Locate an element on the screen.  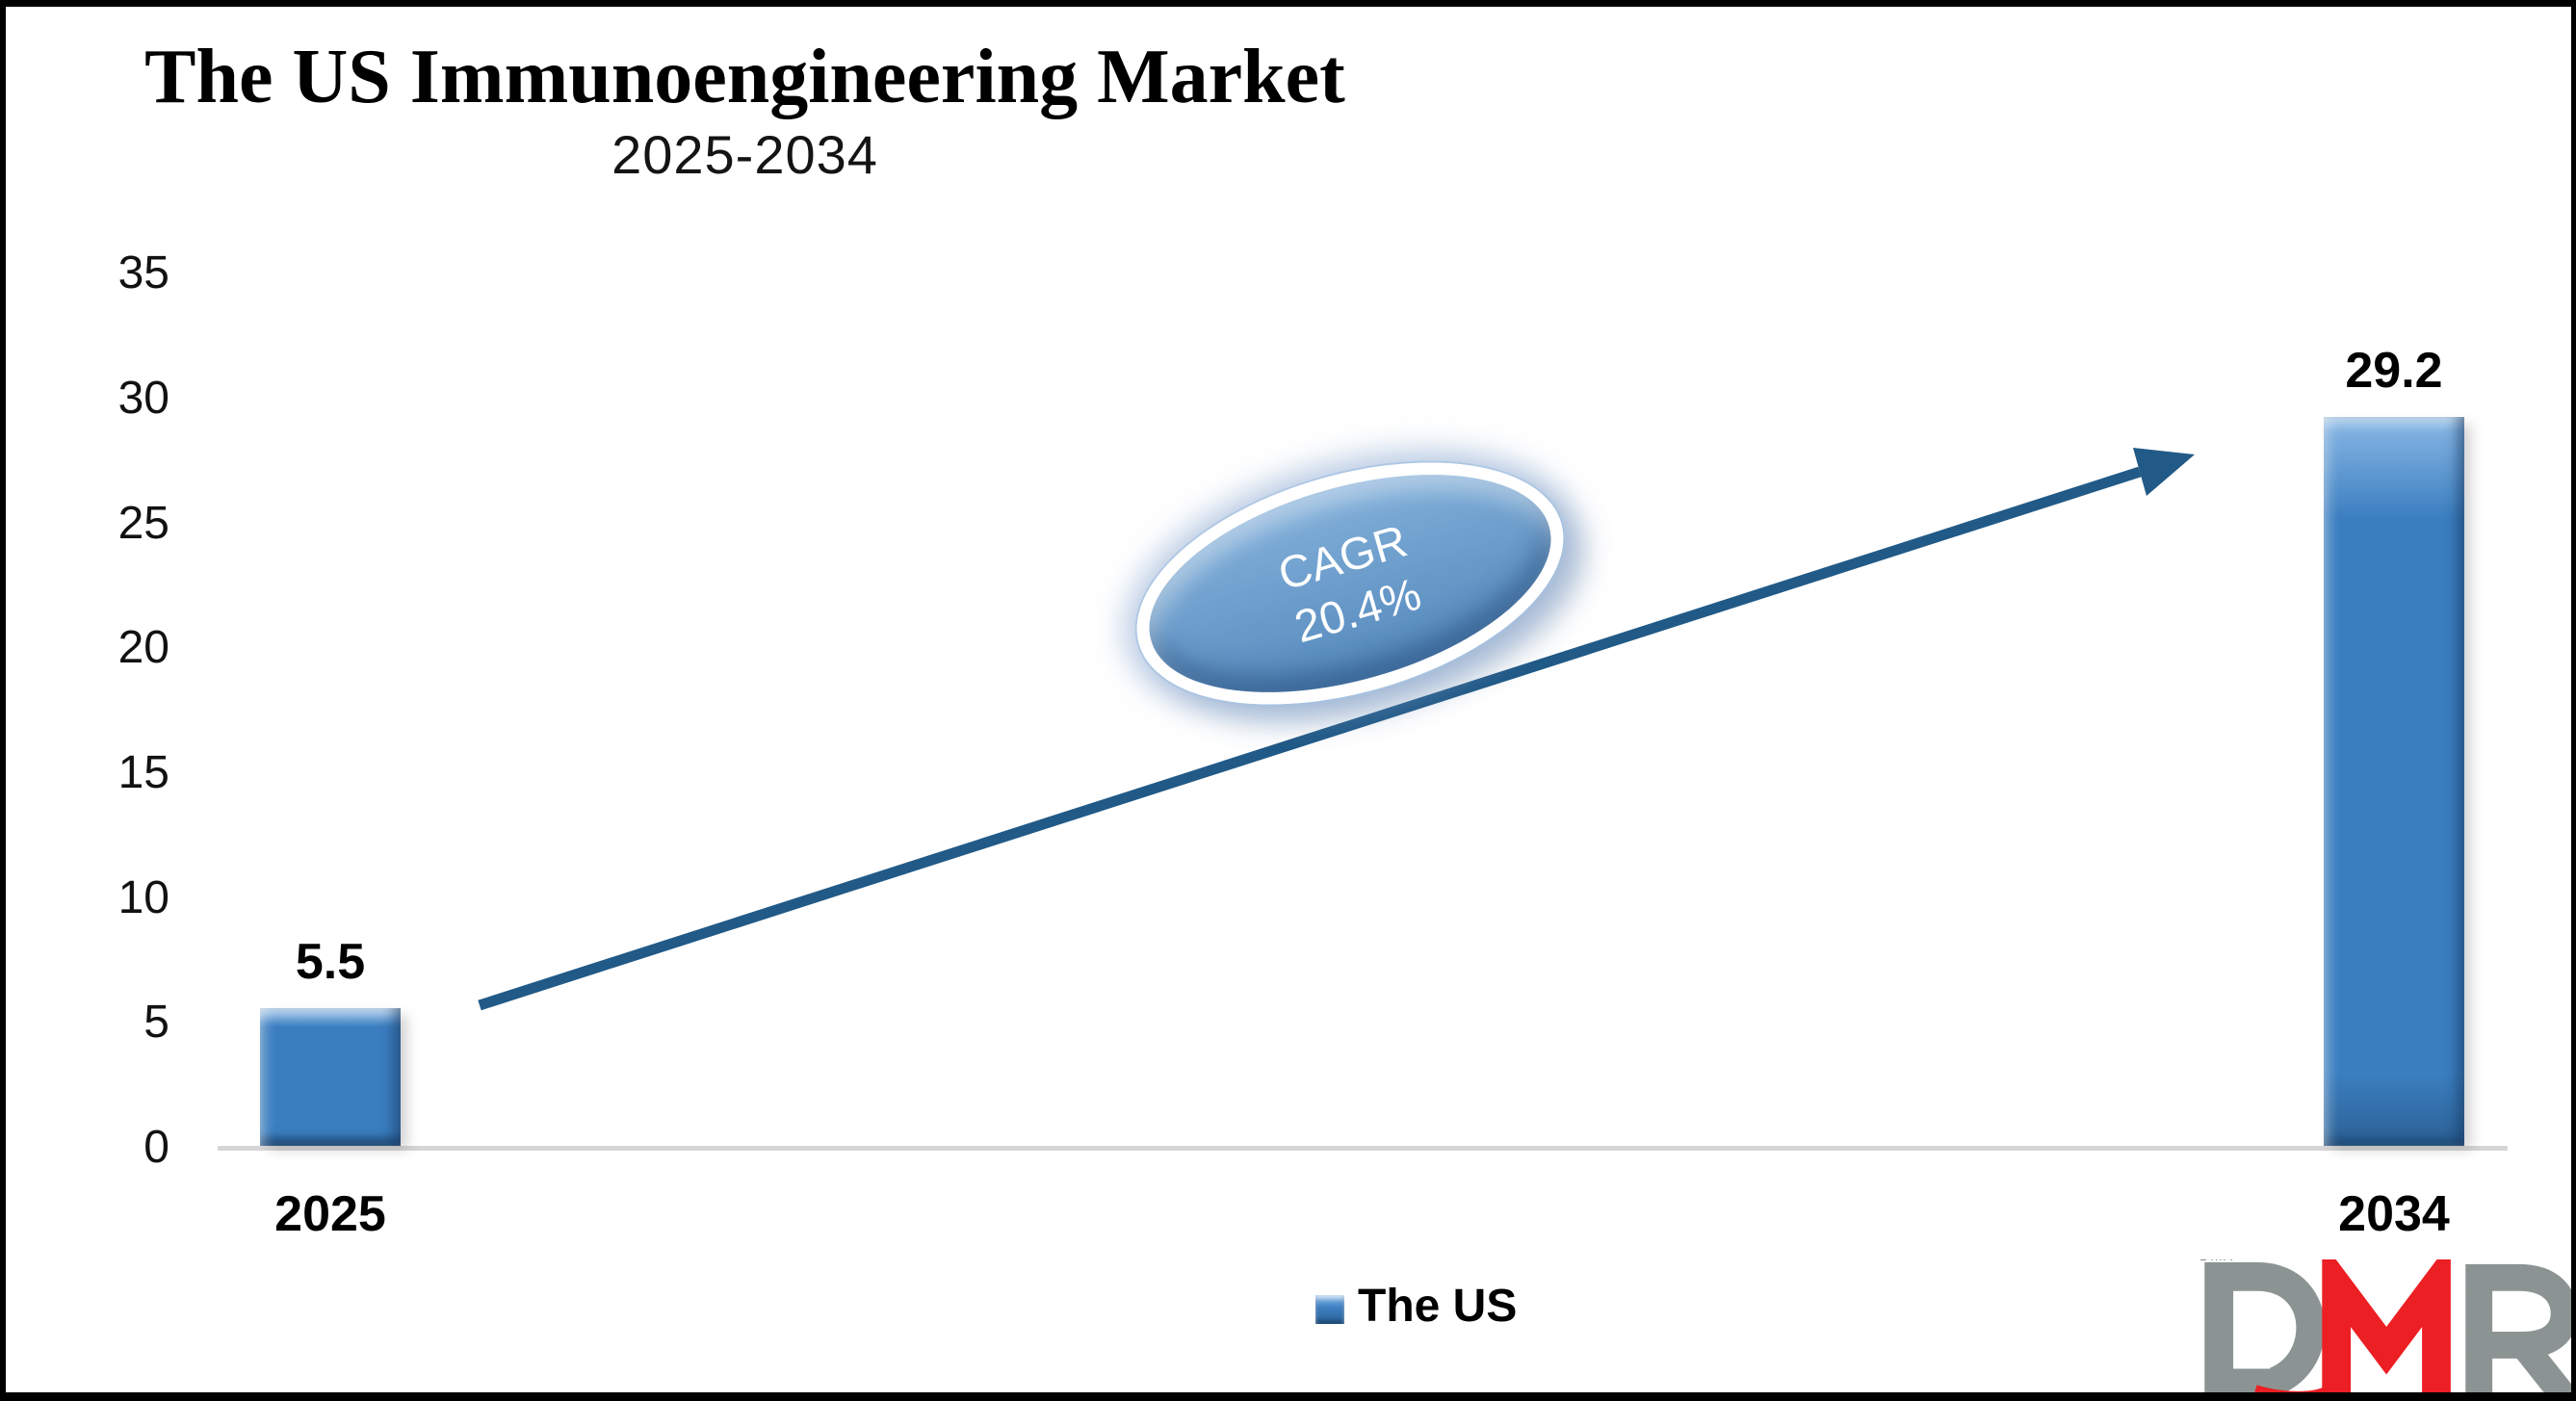
y-axis-tick-label: 20 is located at coordinates (143, 648).